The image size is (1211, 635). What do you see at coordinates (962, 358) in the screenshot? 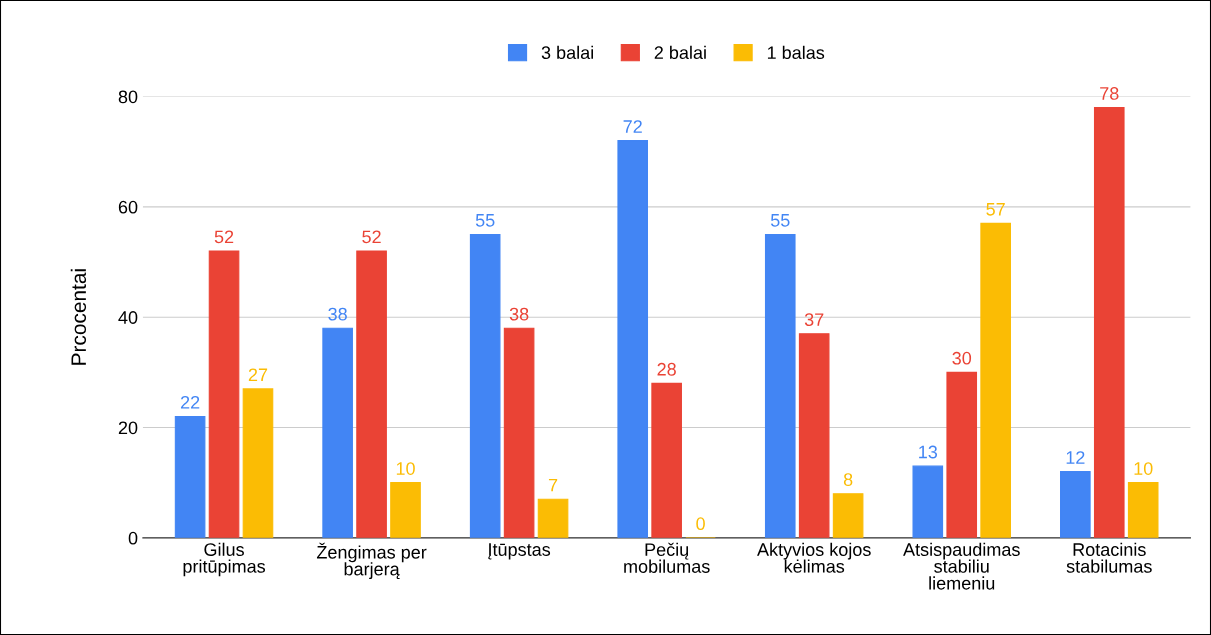
I see `data-label: 30` at bounding box center [962, 358].